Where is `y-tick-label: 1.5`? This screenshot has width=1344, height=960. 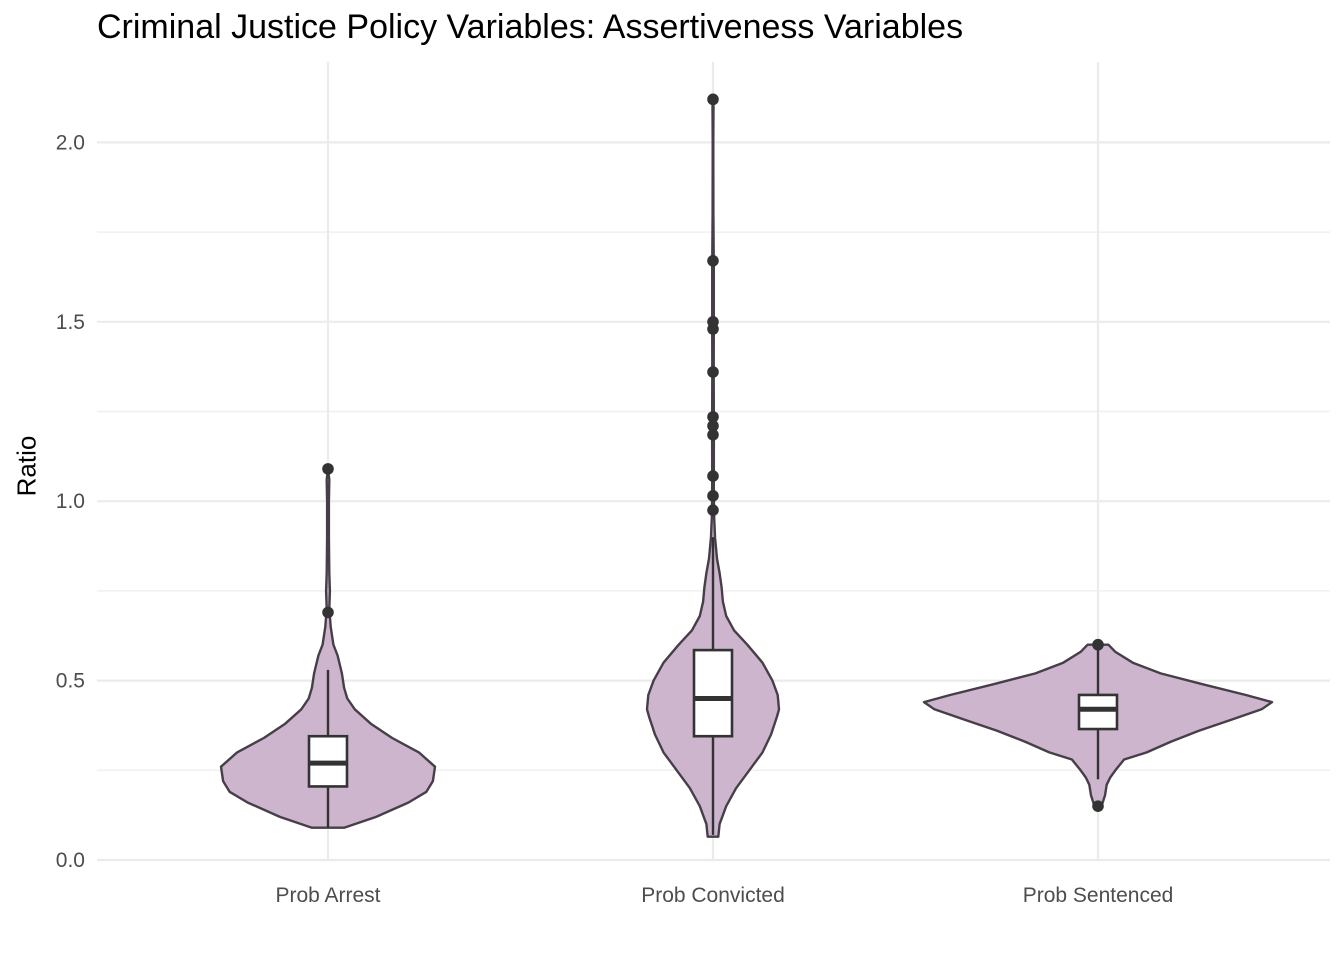 y-tick-label: 1.5 is located at coordinates (70, 322).